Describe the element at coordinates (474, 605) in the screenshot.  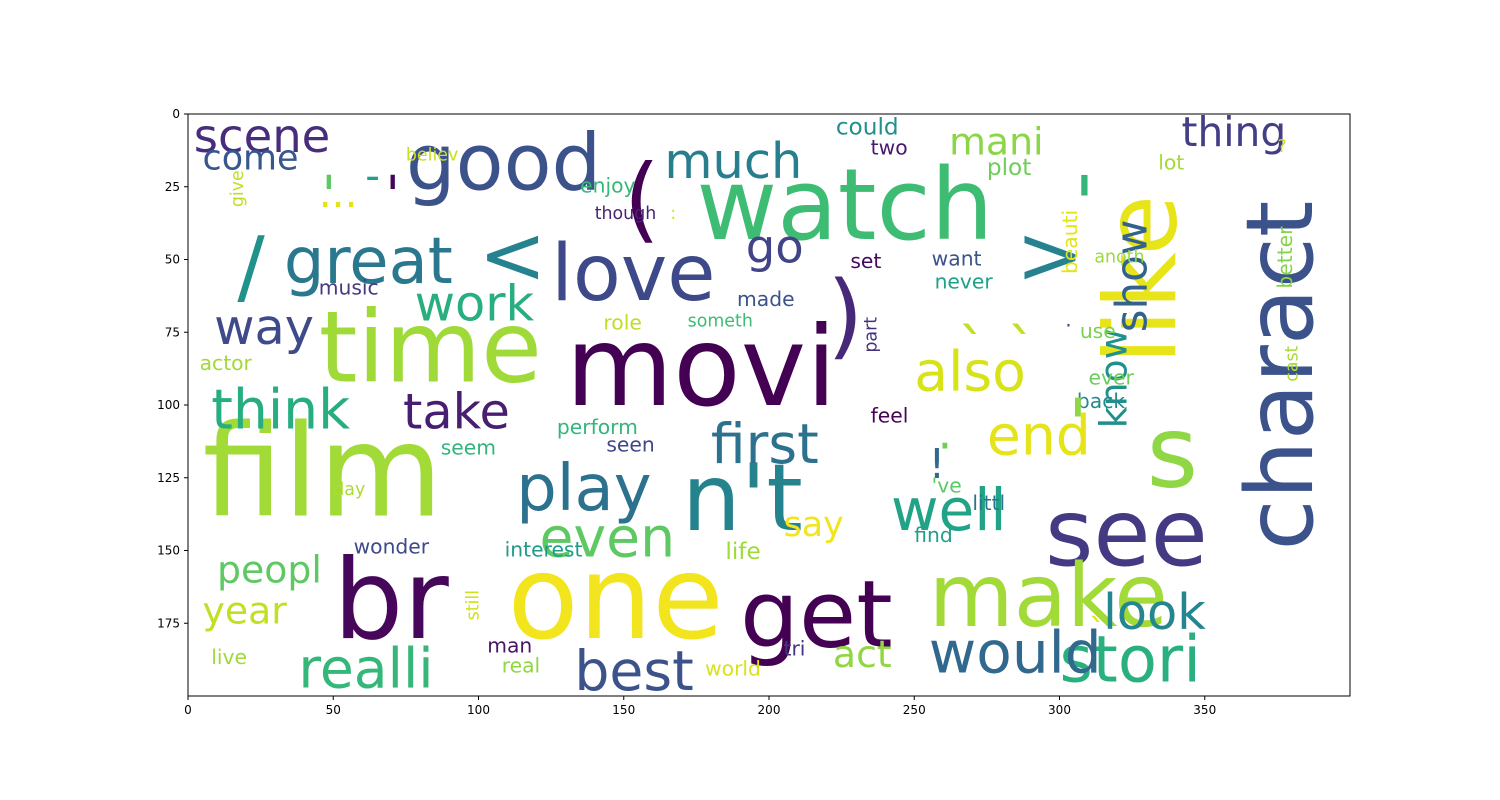
I see `word-84: still` at that location.